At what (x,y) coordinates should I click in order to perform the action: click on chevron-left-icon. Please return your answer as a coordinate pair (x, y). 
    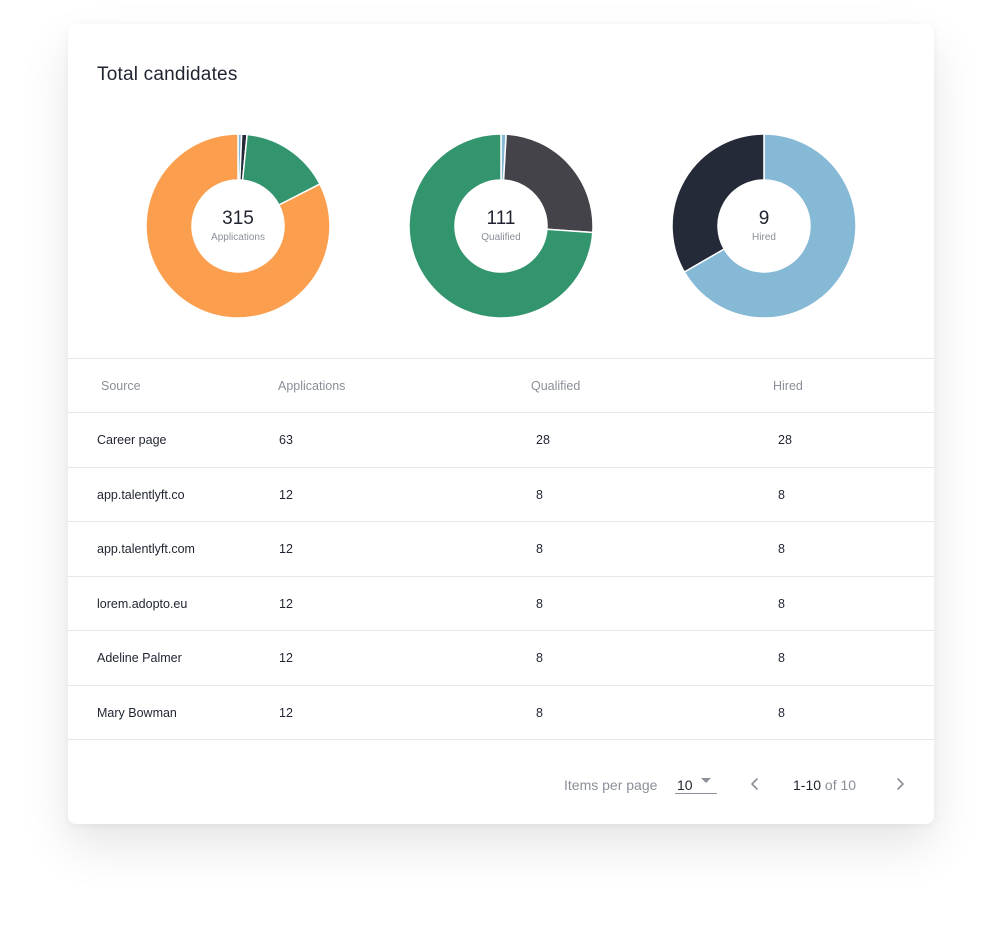
    Looking at the image, I should click on (754, 784).